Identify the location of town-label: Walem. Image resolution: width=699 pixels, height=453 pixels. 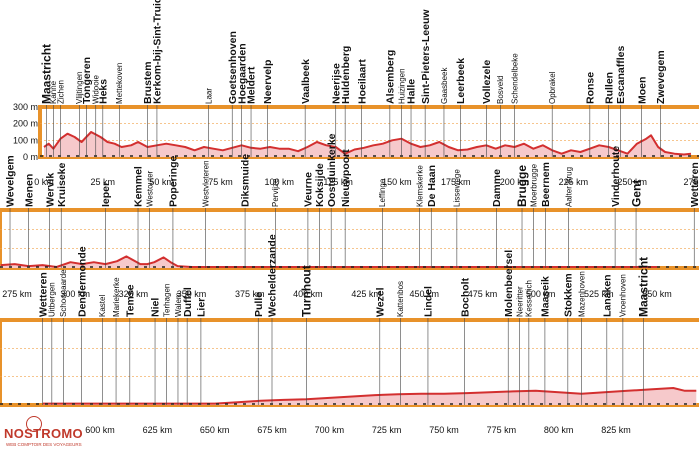
(178, 304).